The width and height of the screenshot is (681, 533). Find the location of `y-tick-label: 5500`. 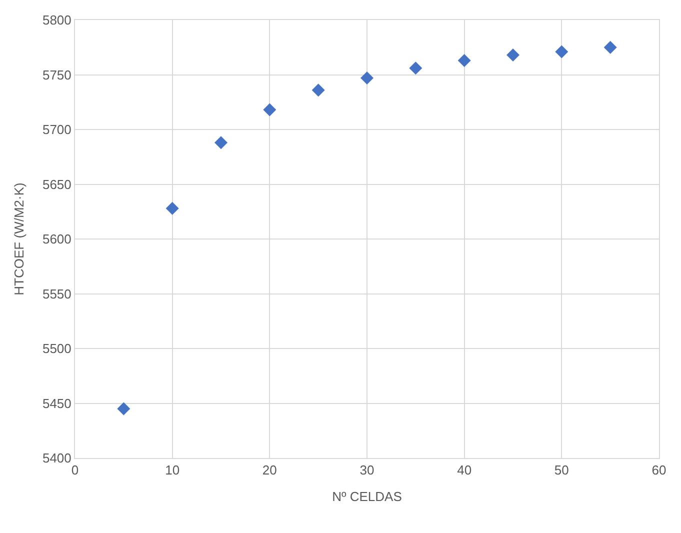

y-tick-label: 5500 is located at coordinates (57, 348).